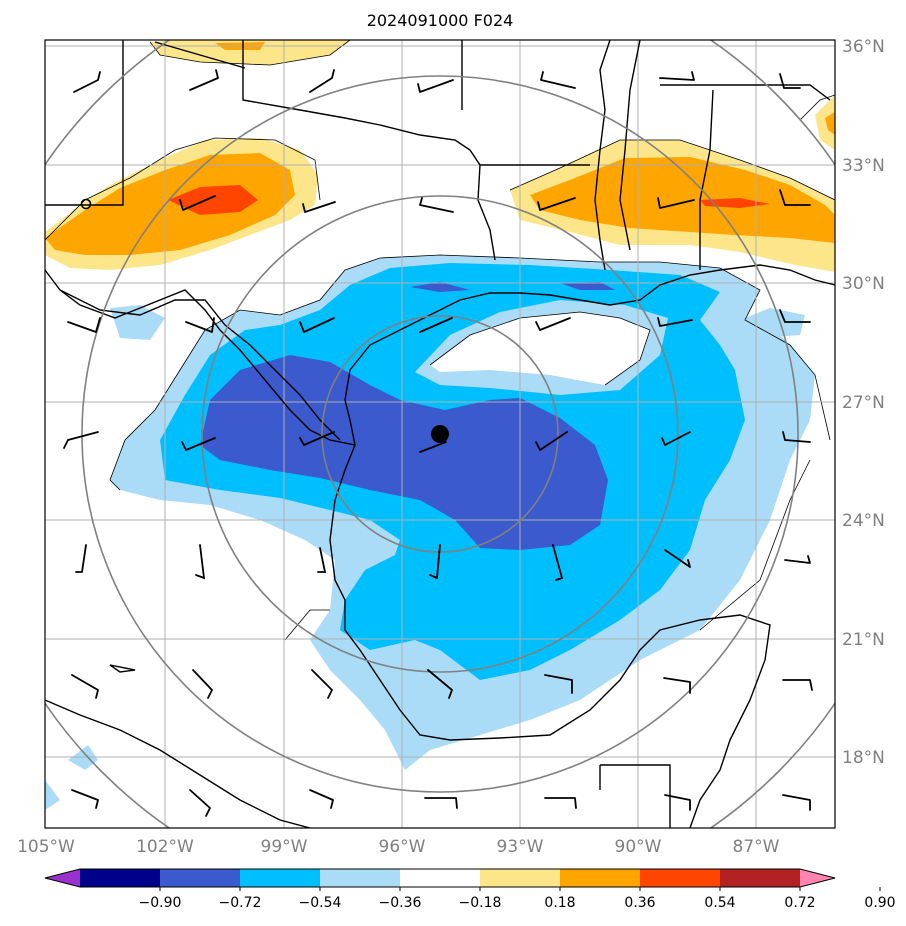 The width and height of the screenshot is (906, 926). I want to click on lat-label: 33°N, so click(863, 166).